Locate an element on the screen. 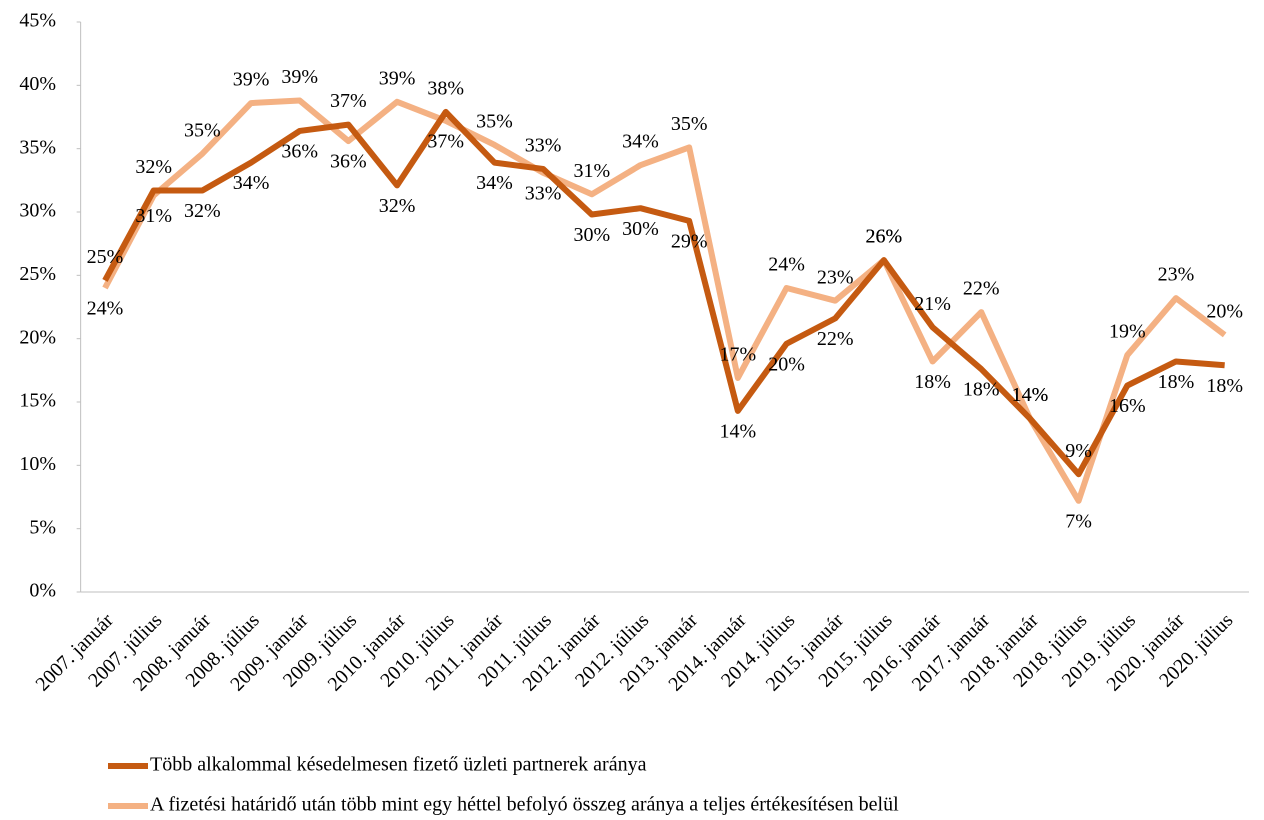  data-label: 17% is located at coordinates (738, 355).